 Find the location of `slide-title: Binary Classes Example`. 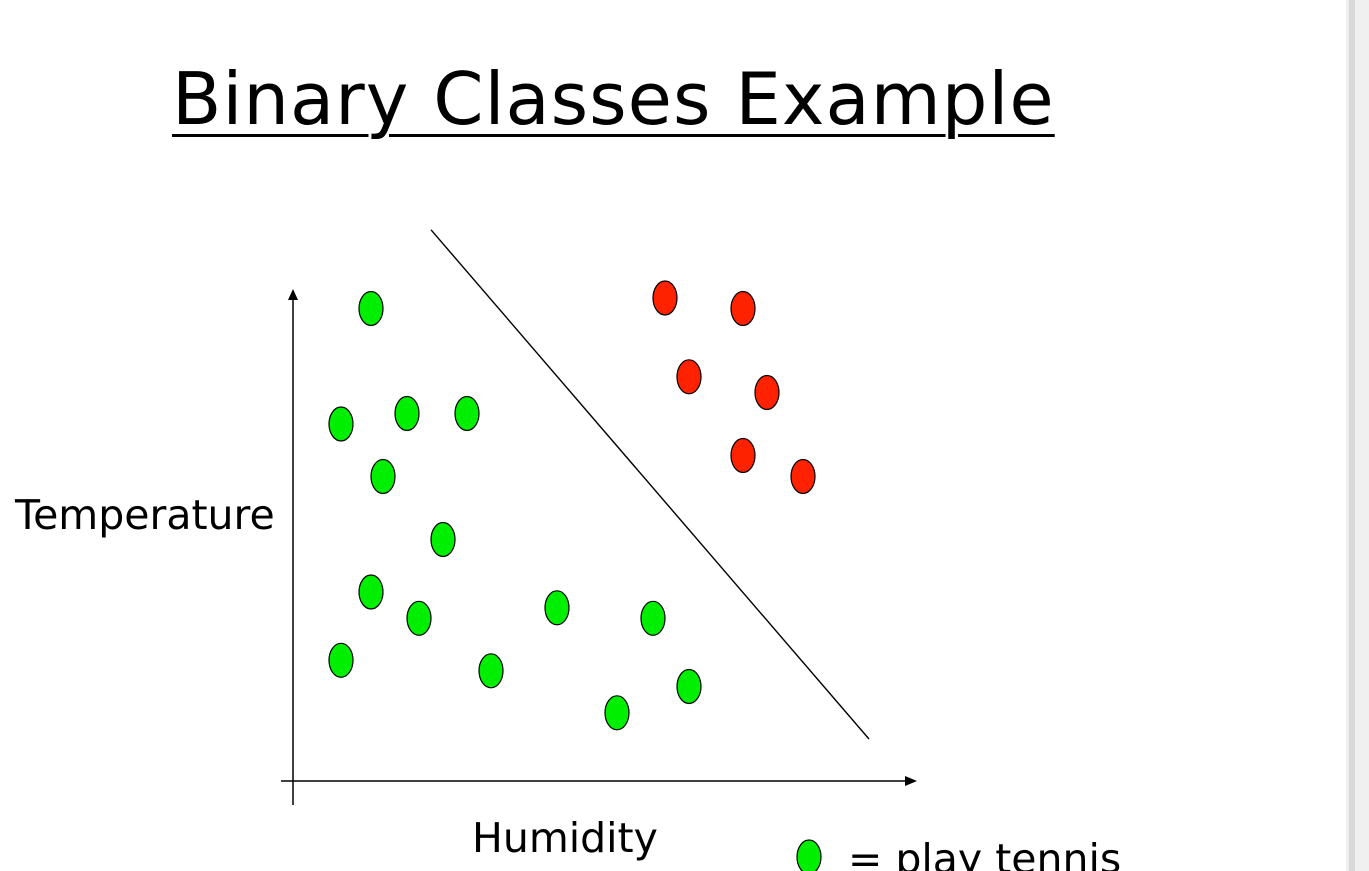

slide-title: Binary Classes Example is located at coordinates (613, 99).